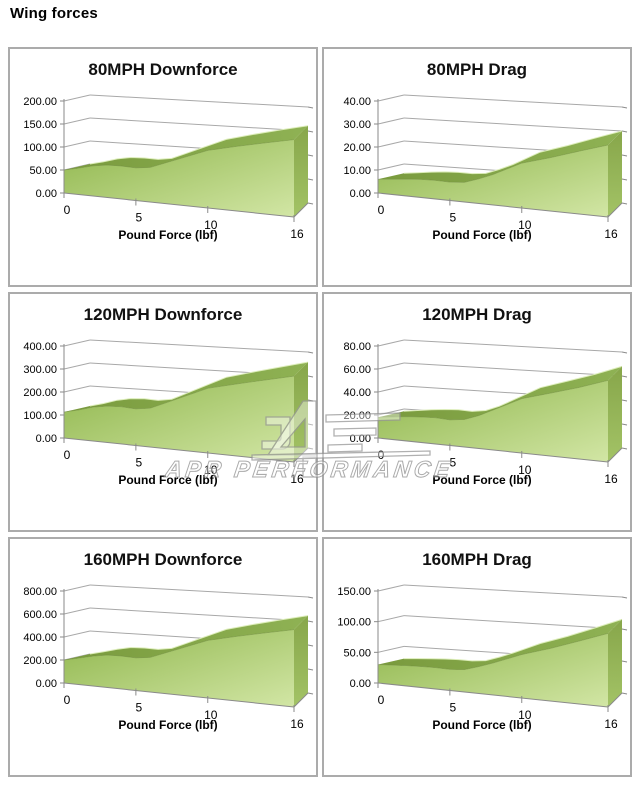  I want to click on chart-title-120mph-drag: 120MPH Drag, so click(477, 314).